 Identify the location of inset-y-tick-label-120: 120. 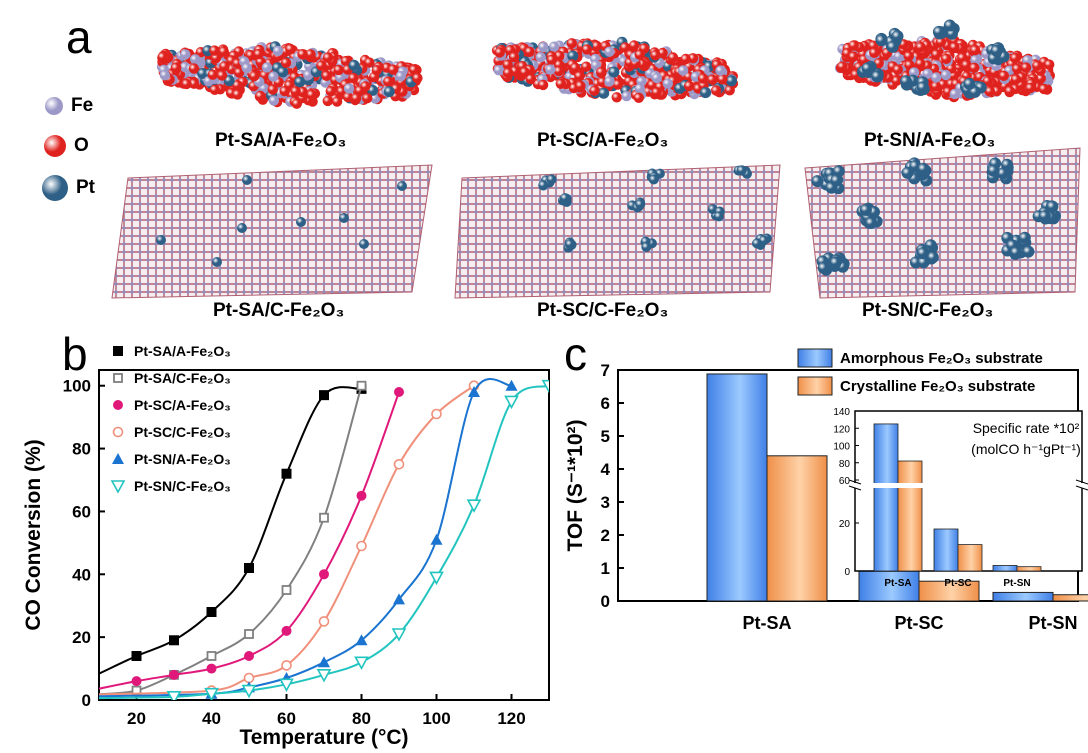
(841, 429).